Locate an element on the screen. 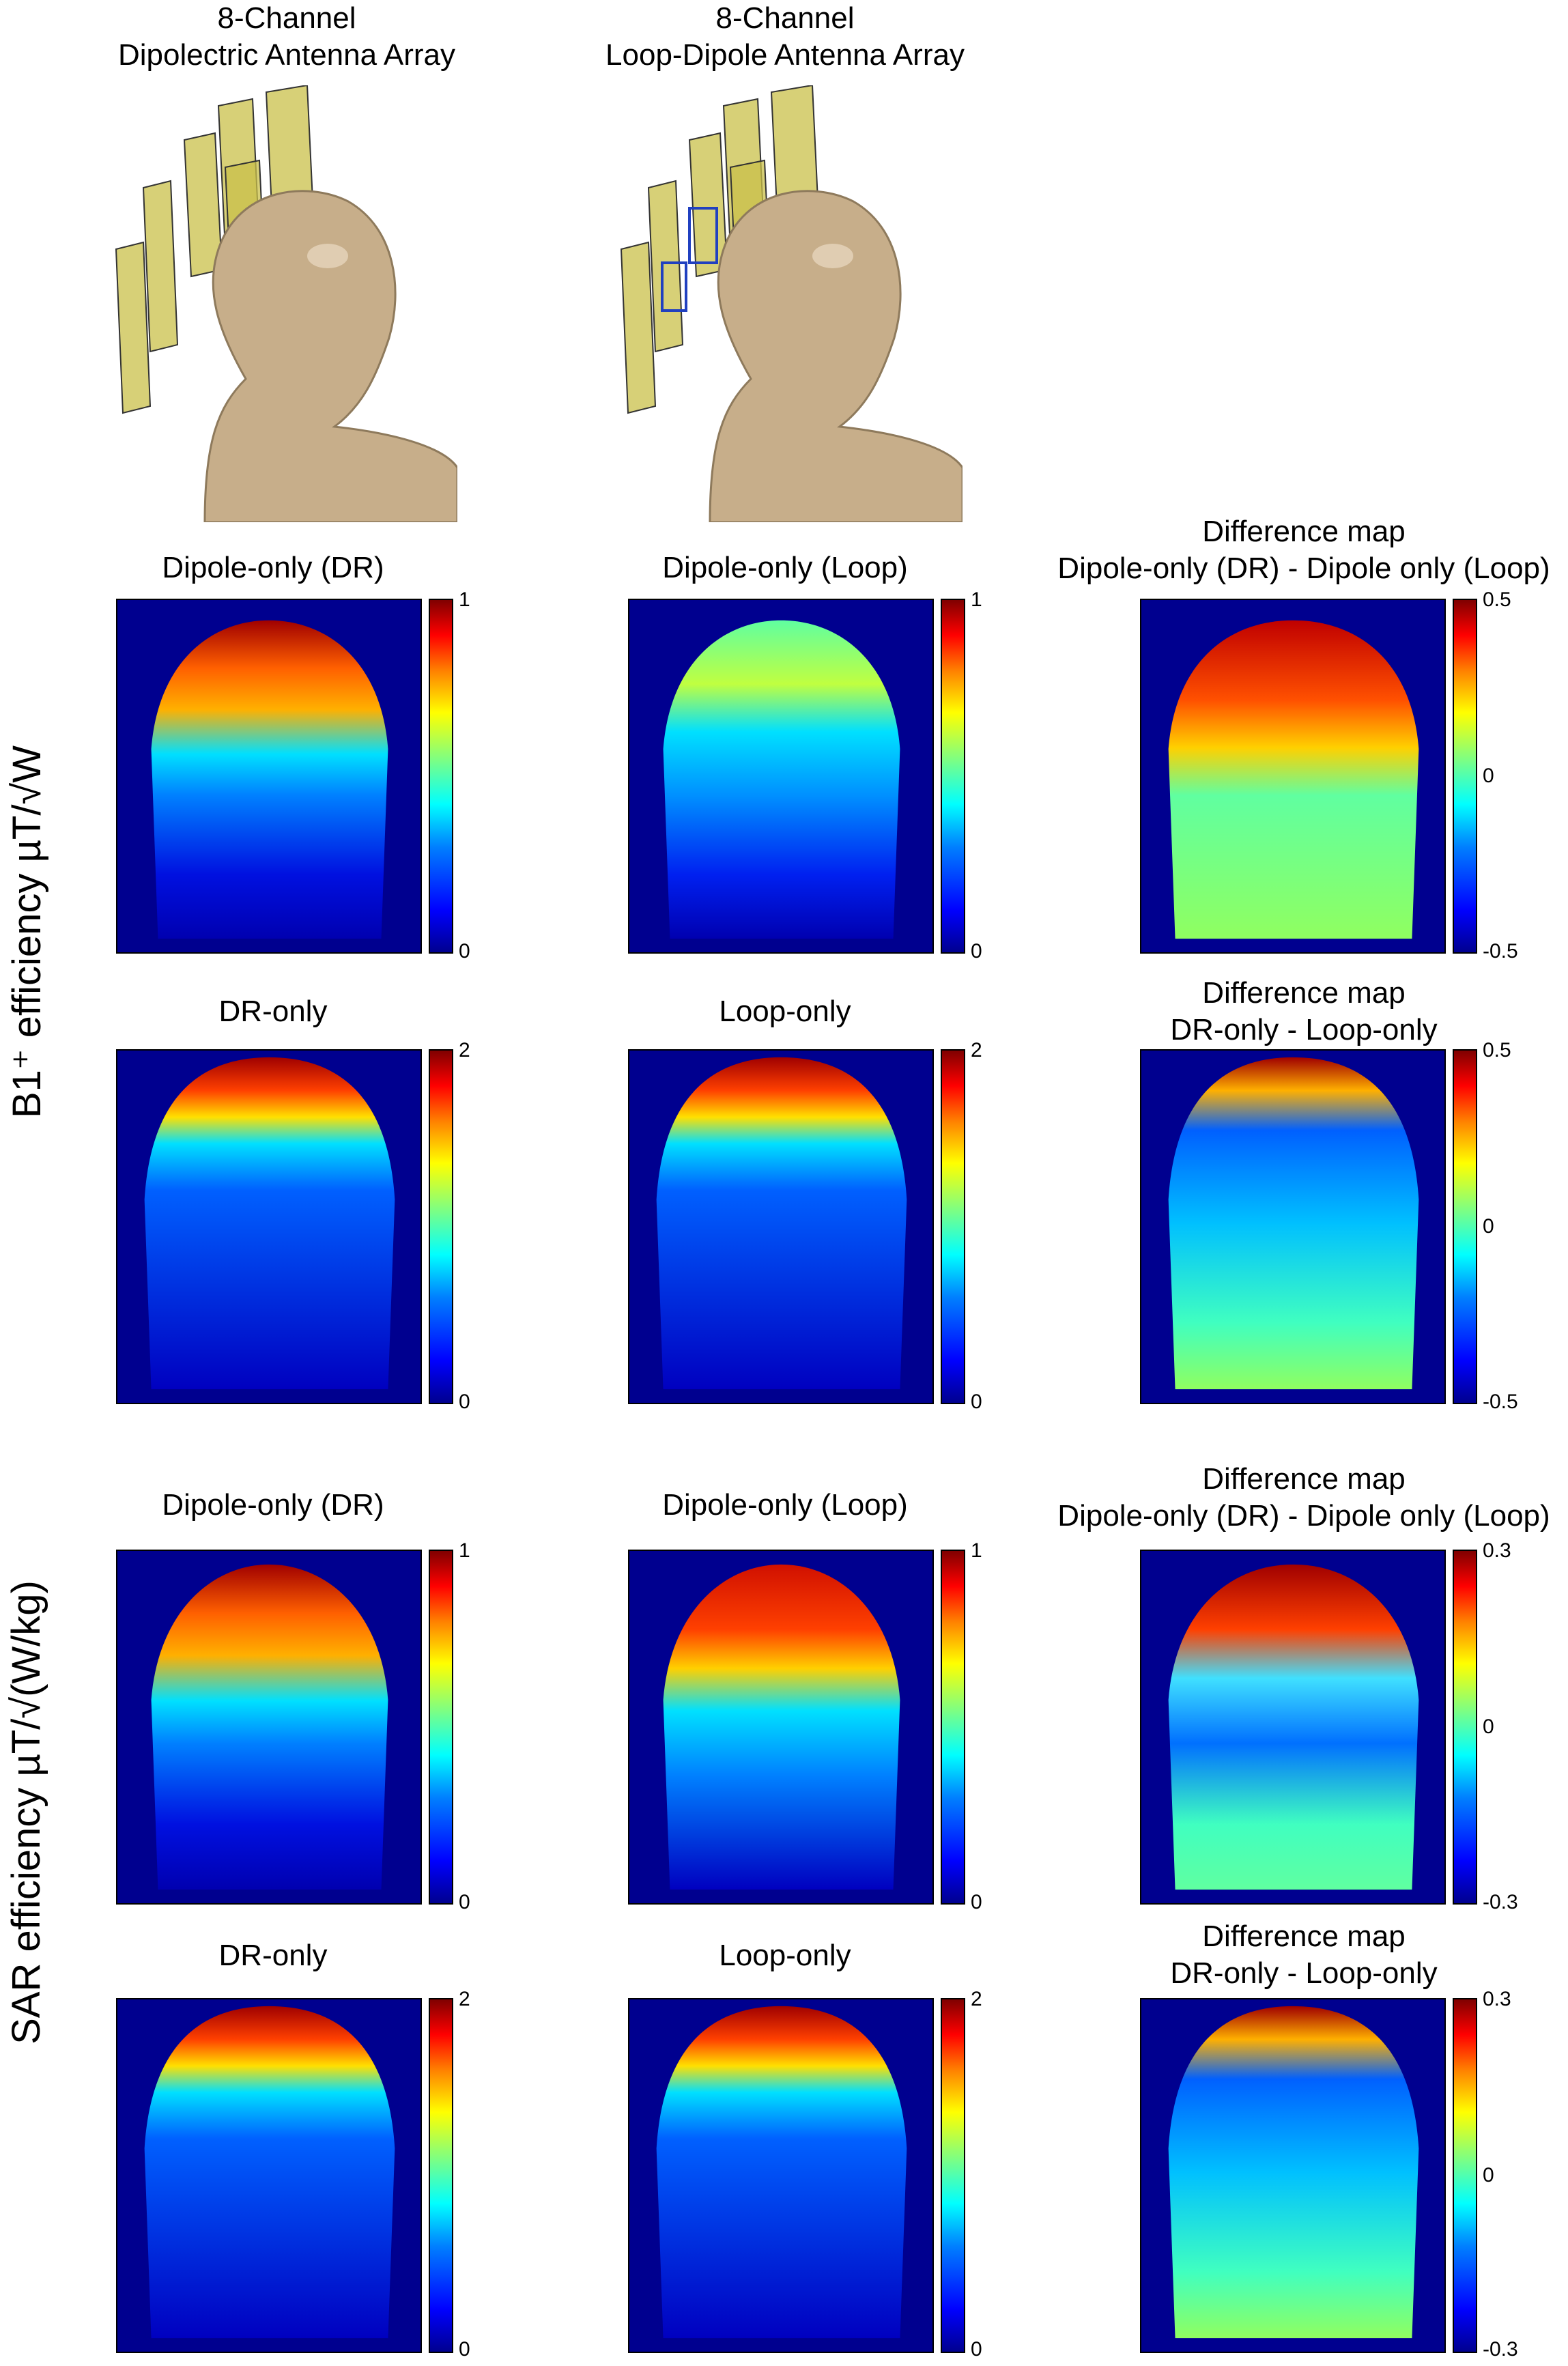 The image size is (1568, 2366). colorbar-r3c3 is located at coordinates (1465, 1727).